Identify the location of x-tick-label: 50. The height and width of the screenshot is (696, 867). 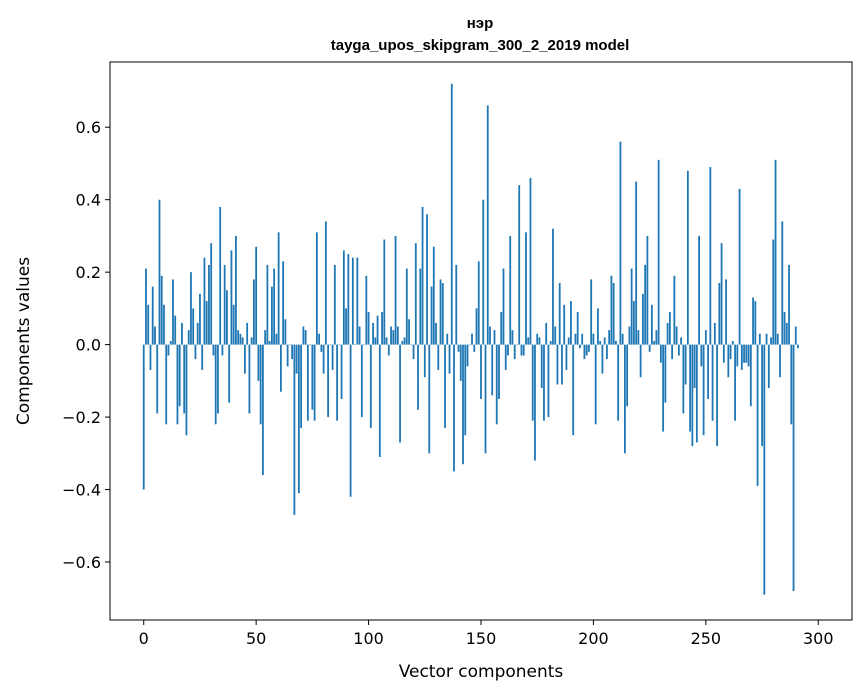
(256, 638).